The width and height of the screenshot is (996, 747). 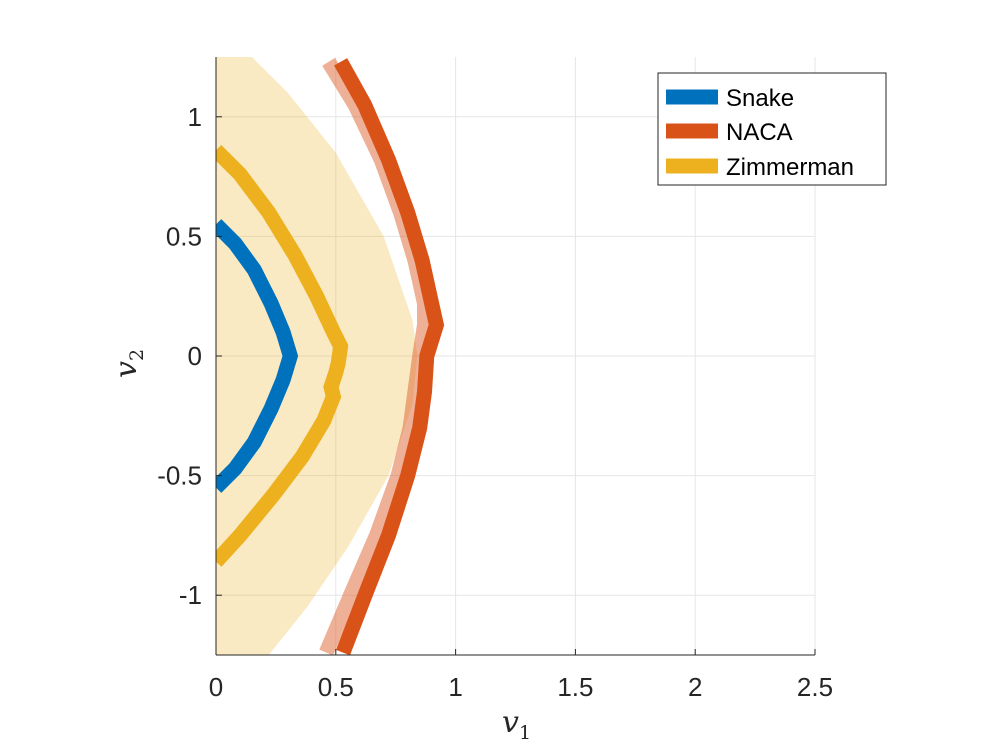 I want to click on y-axis-label-sub: 2, so click(x=137, y=355).